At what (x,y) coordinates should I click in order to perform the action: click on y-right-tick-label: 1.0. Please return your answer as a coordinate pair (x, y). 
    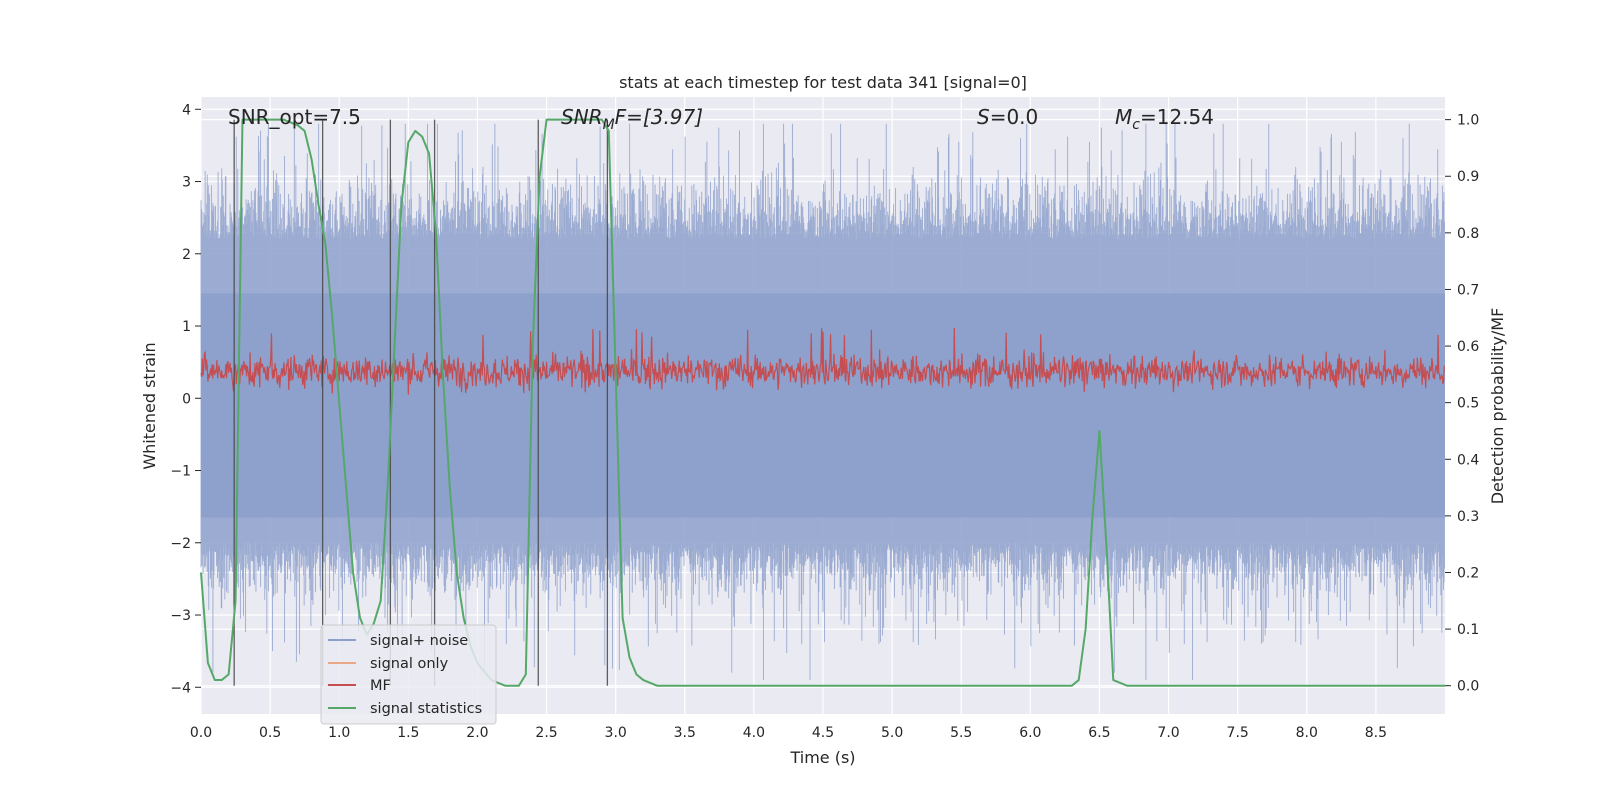
    Looking at the image, I should click on (1468, 121).